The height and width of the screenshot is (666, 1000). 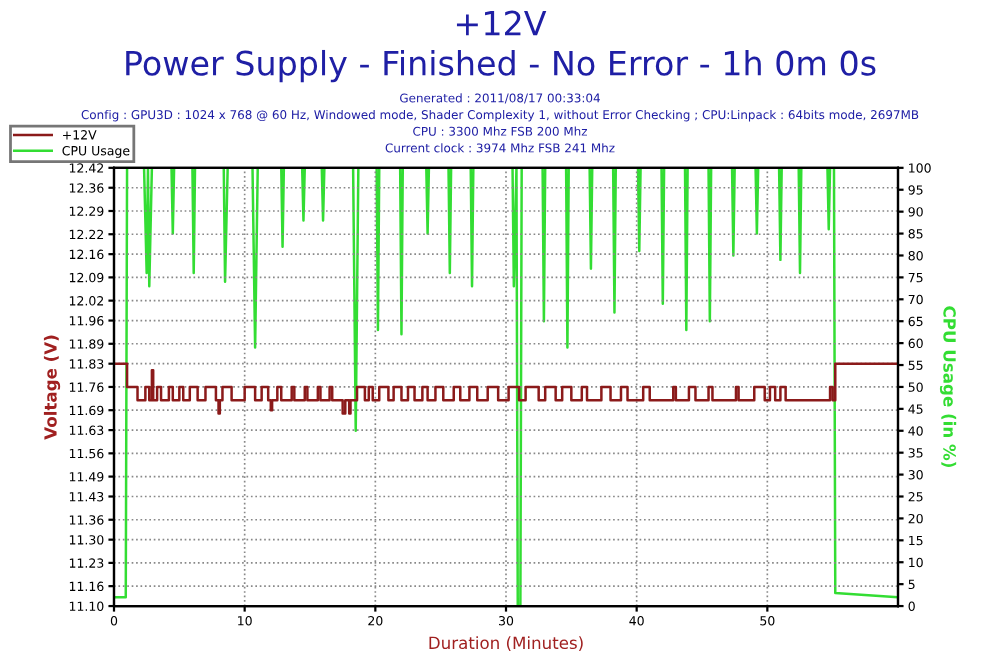 I want to click on y2-axis-title: CPU Usage (in %), so click(x=948, y=386).